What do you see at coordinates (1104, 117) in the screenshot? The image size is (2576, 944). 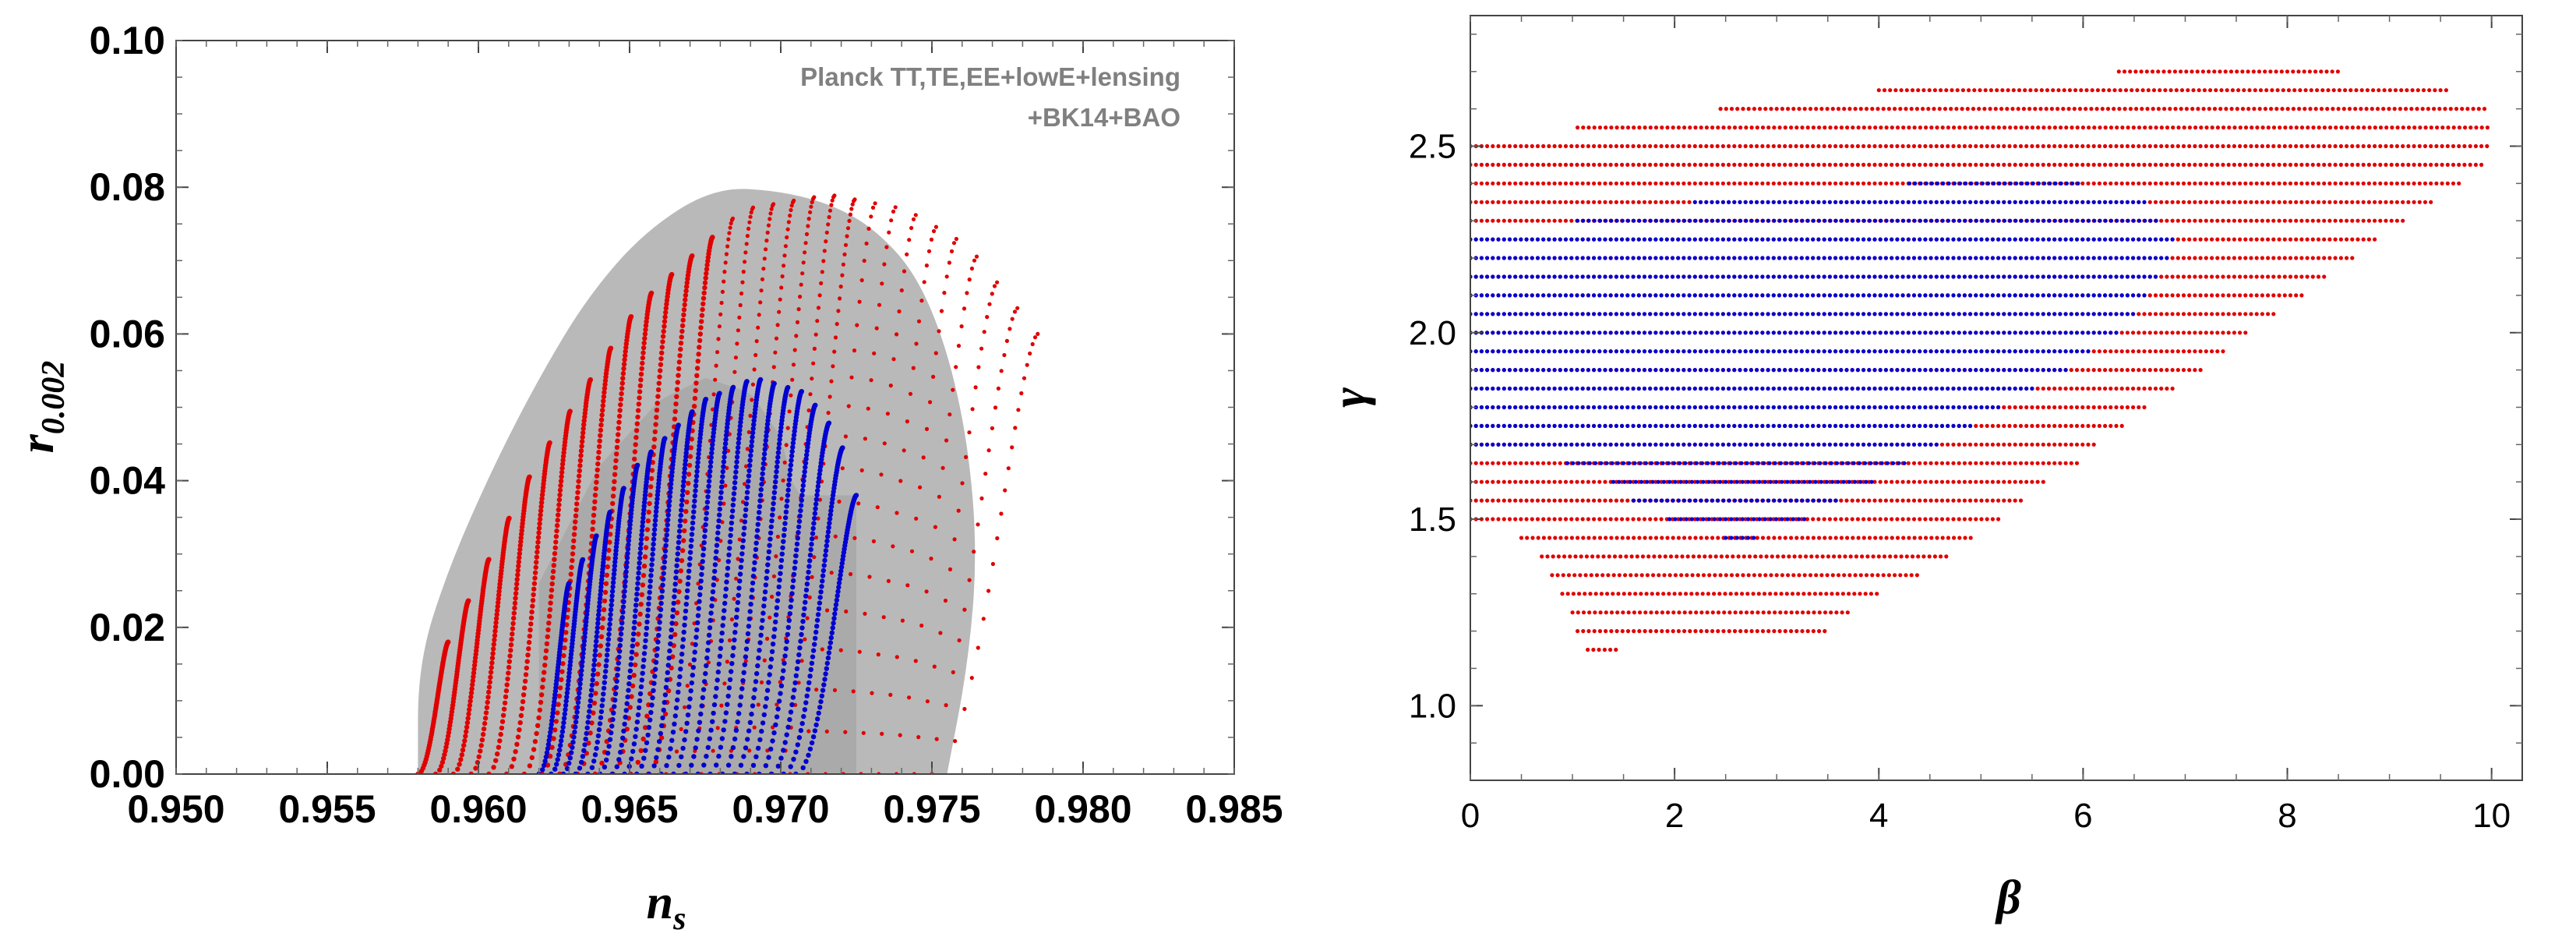 I see `legend-line-2: +BK14+BAO` at bounding box center [1104, 117].